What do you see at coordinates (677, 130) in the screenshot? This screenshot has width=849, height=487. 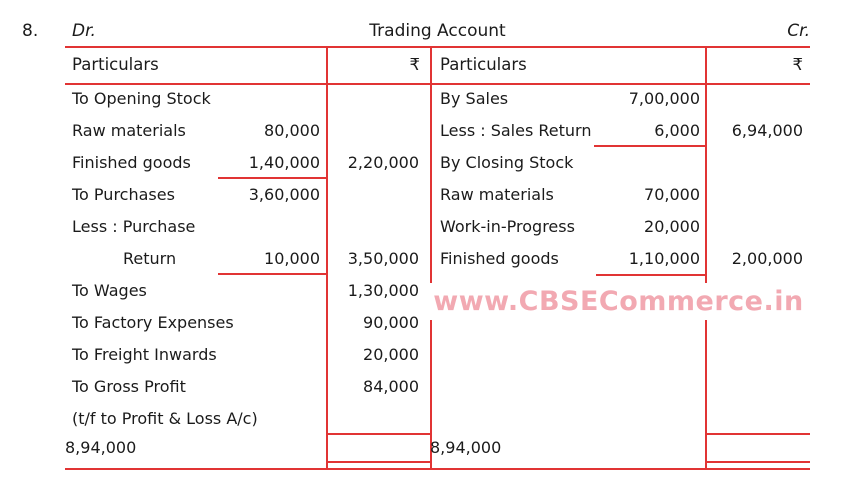 I see `row-amount-inner: 6,000` at bounding box center [677, 130].